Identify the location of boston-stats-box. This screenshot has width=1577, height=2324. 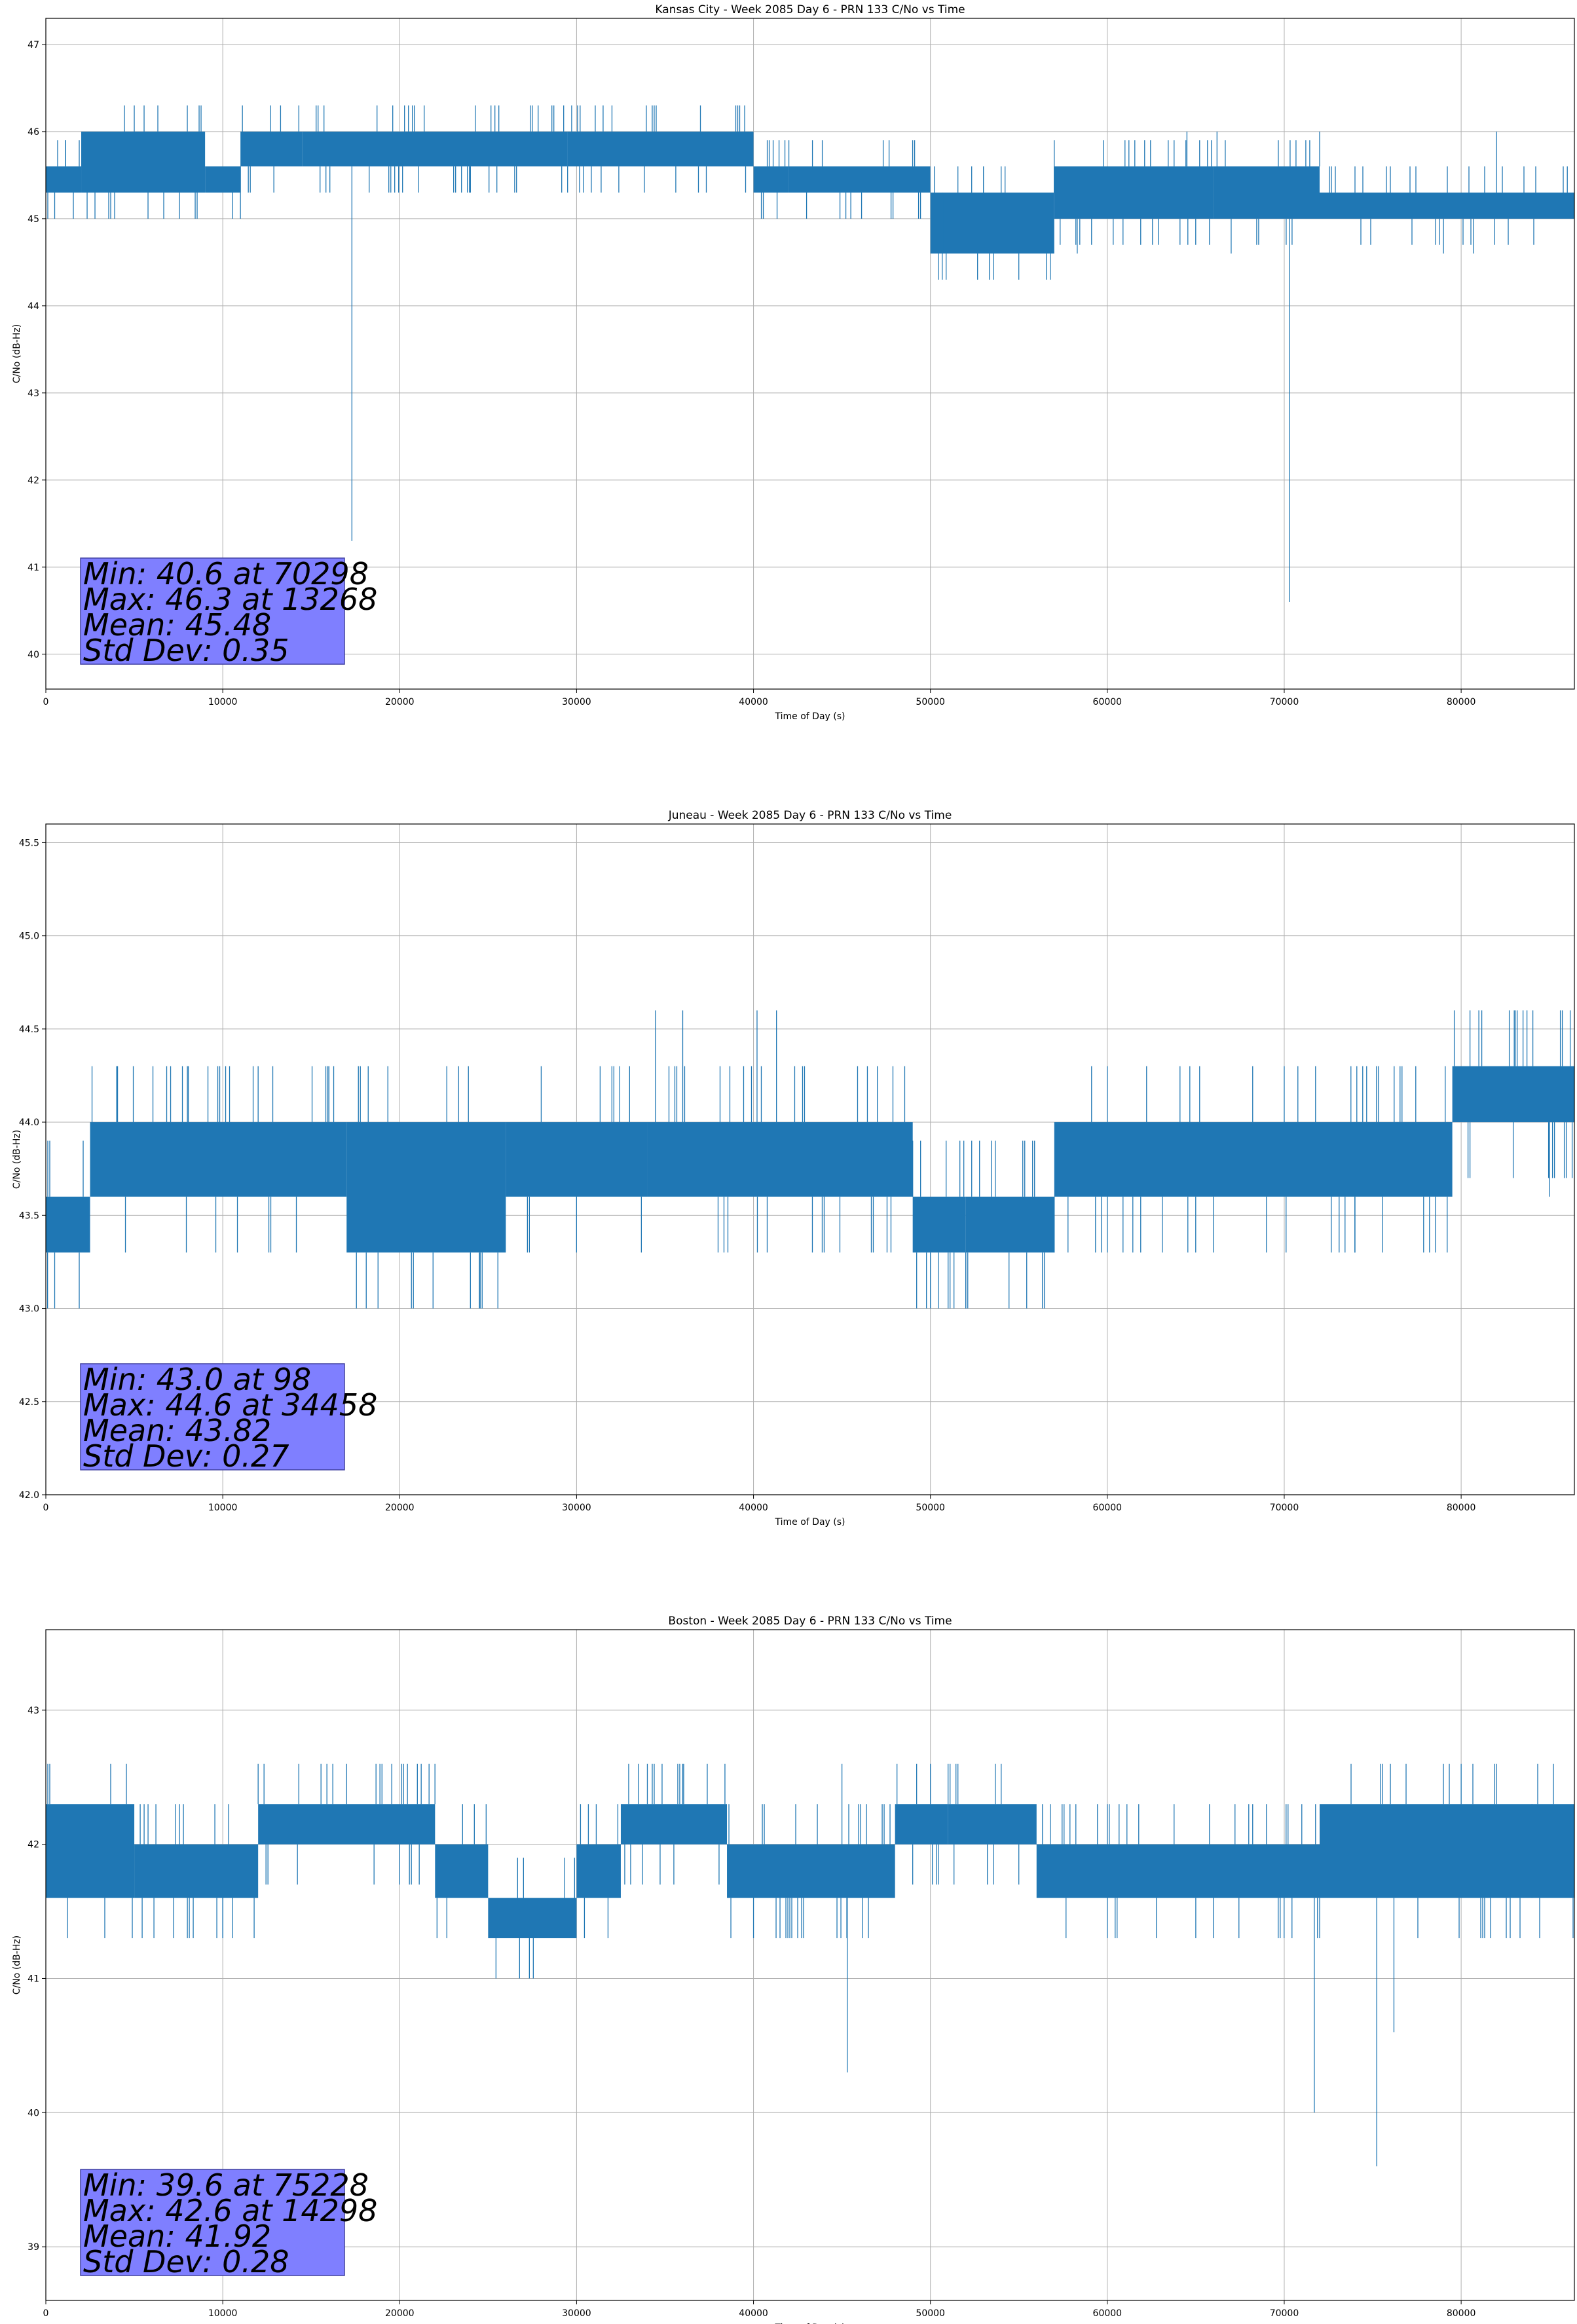
(212, 2222).